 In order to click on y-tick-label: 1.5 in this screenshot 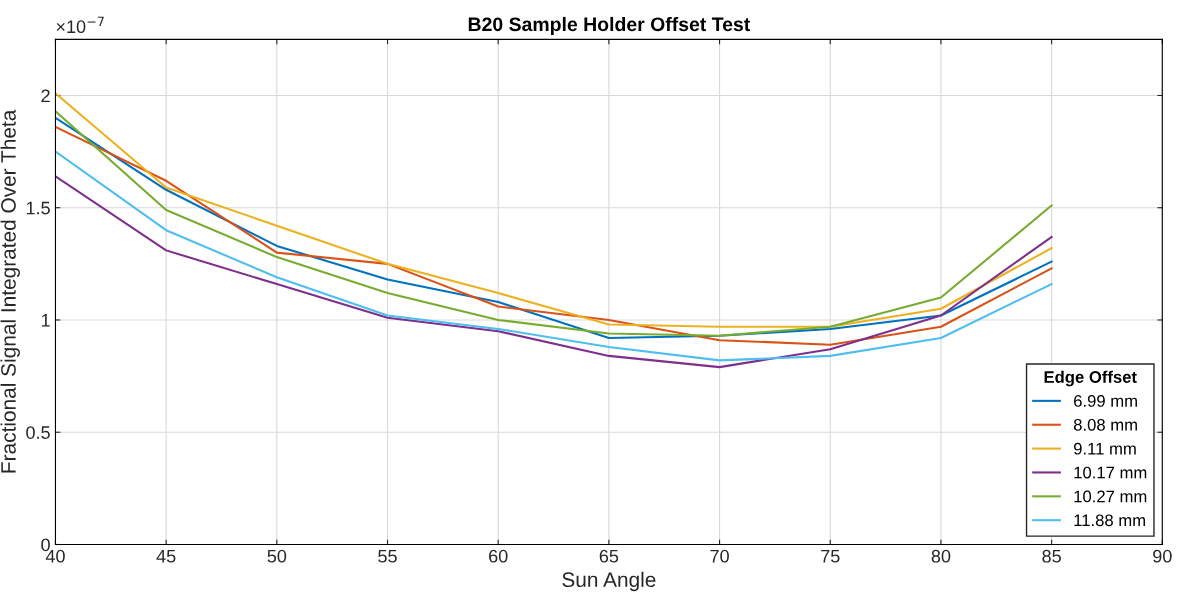, I will do `click(38, 208)`.